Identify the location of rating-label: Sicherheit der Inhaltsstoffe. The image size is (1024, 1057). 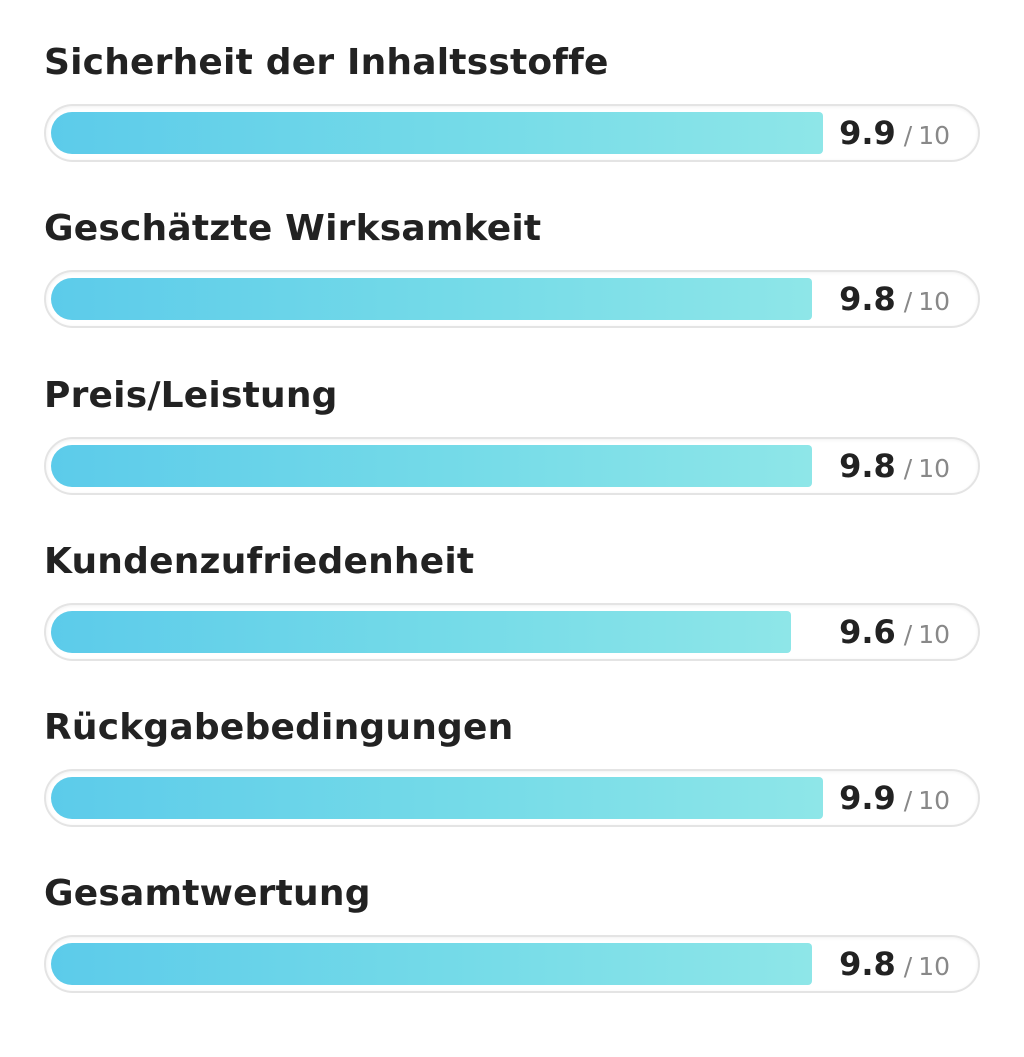
(326, 62).